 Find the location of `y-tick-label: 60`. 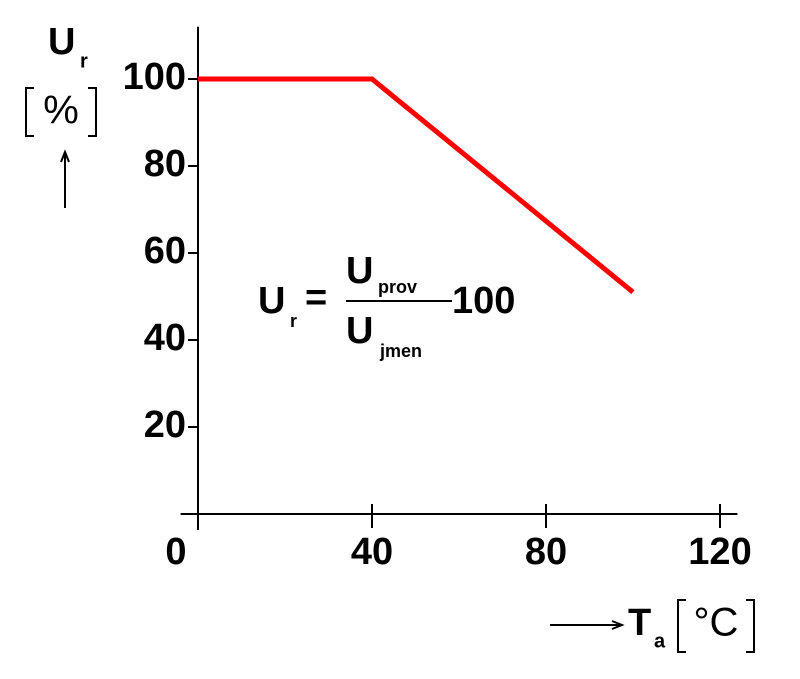

y-tick-label: 60 is located at coordinates (165, 251).